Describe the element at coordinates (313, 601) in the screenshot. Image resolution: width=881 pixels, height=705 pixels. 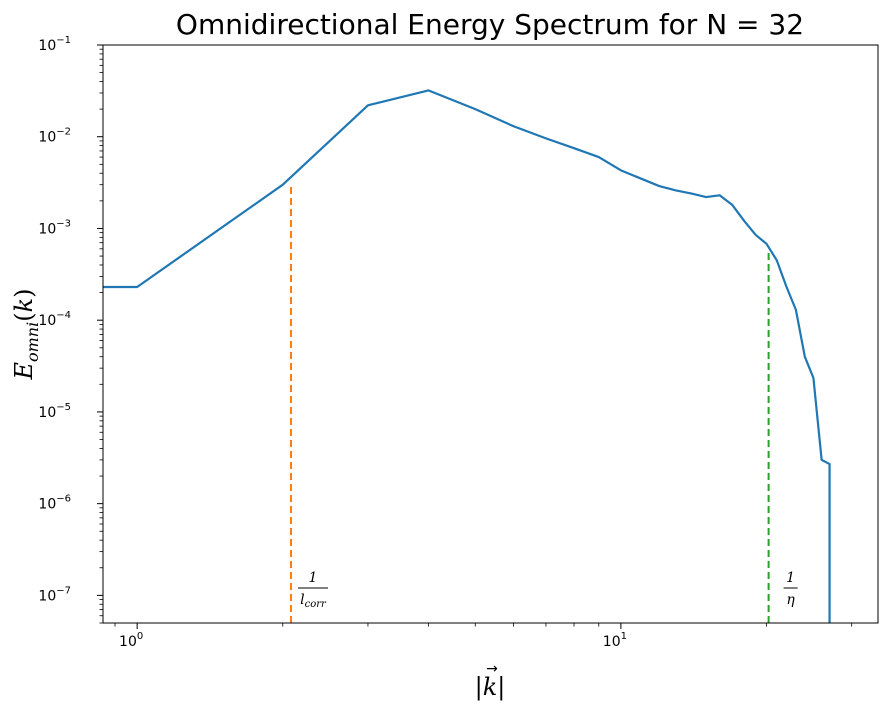
I see `svg-text: lcorr` at that location.